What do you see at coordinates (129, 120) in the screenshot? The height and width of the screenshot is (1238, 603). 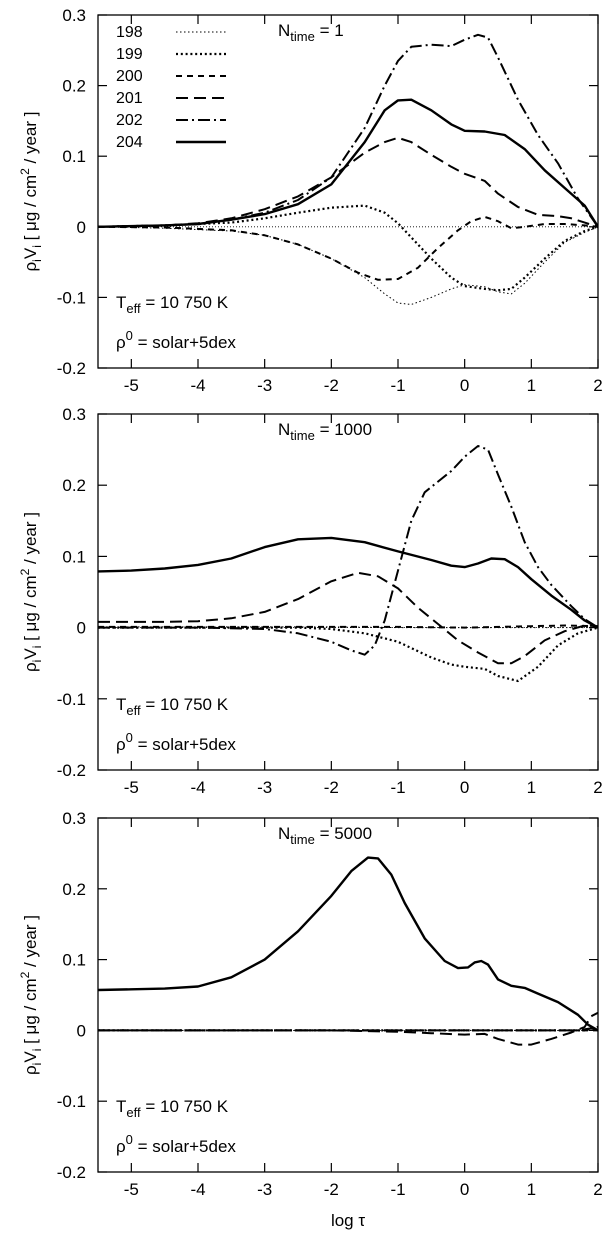 I see `legend-label: 202` at bounding box center [129, 120].